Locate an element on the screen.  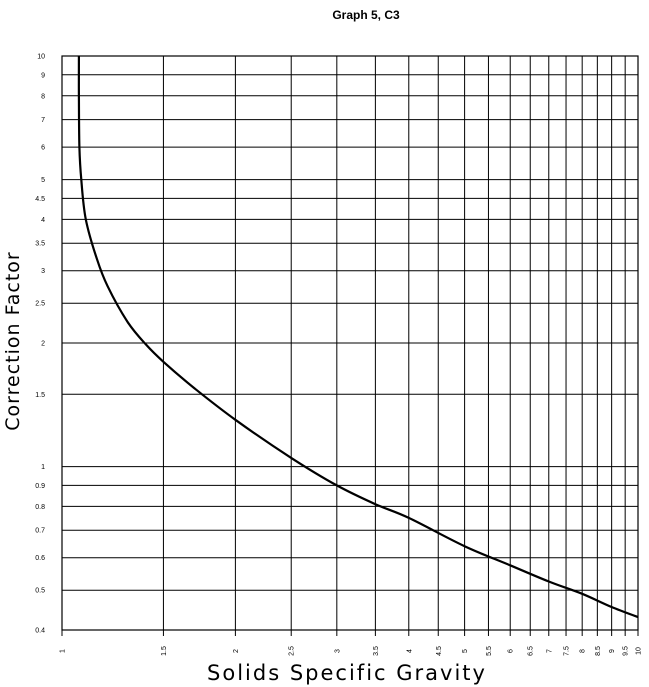
x-tick-label: 1.5 is located at coordinates (164, 651).